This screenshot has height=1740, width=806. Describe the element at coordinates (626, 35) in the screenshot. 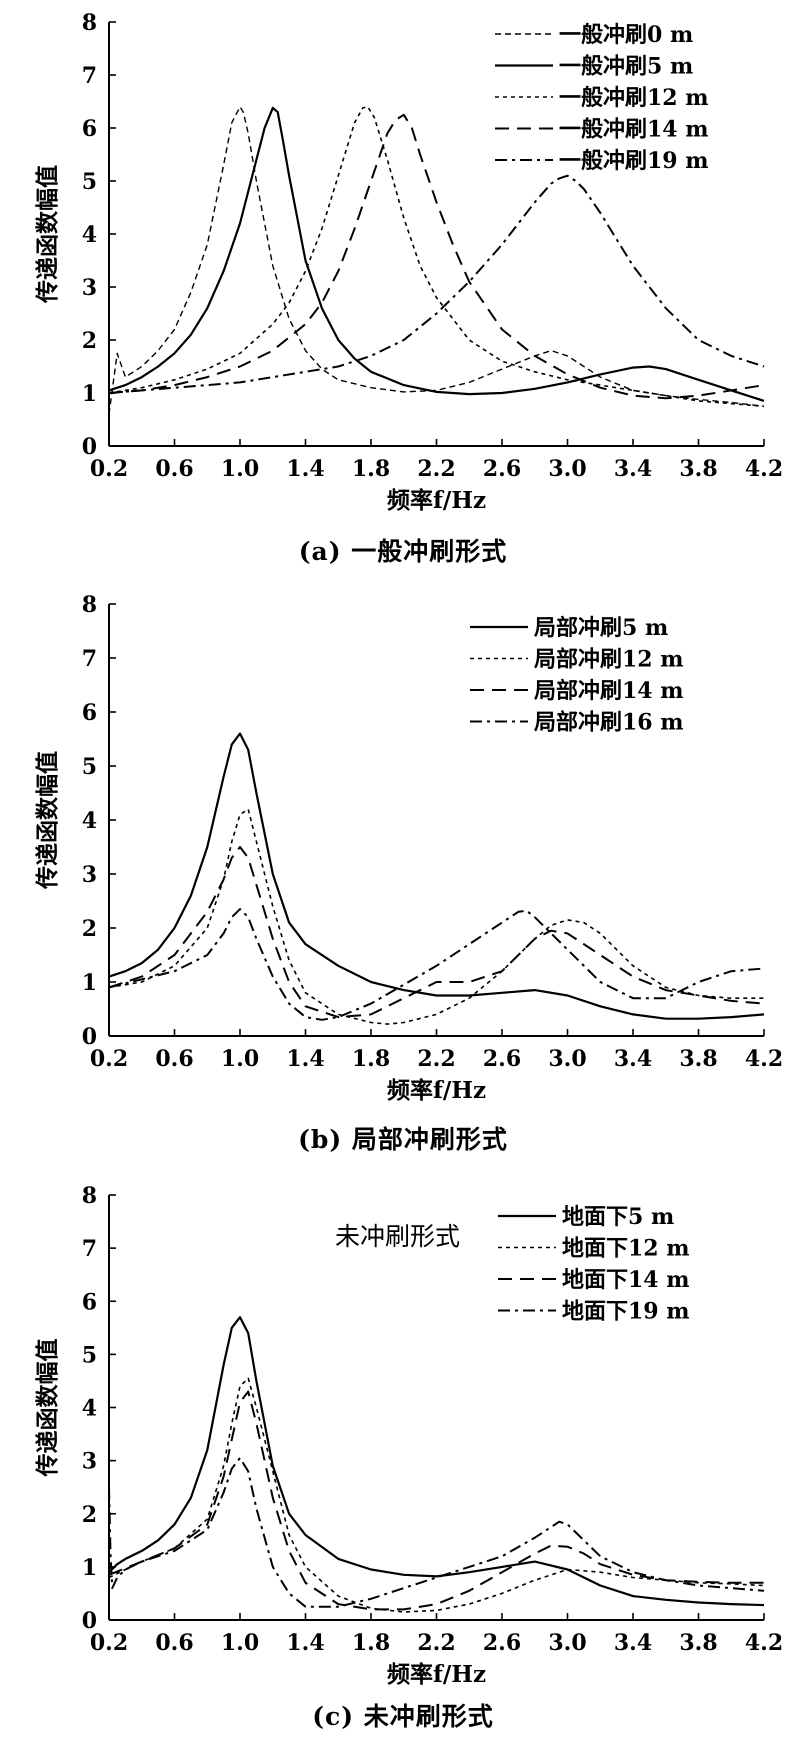

I see `legend-label-1: 一般冲刷0 m` at that location.